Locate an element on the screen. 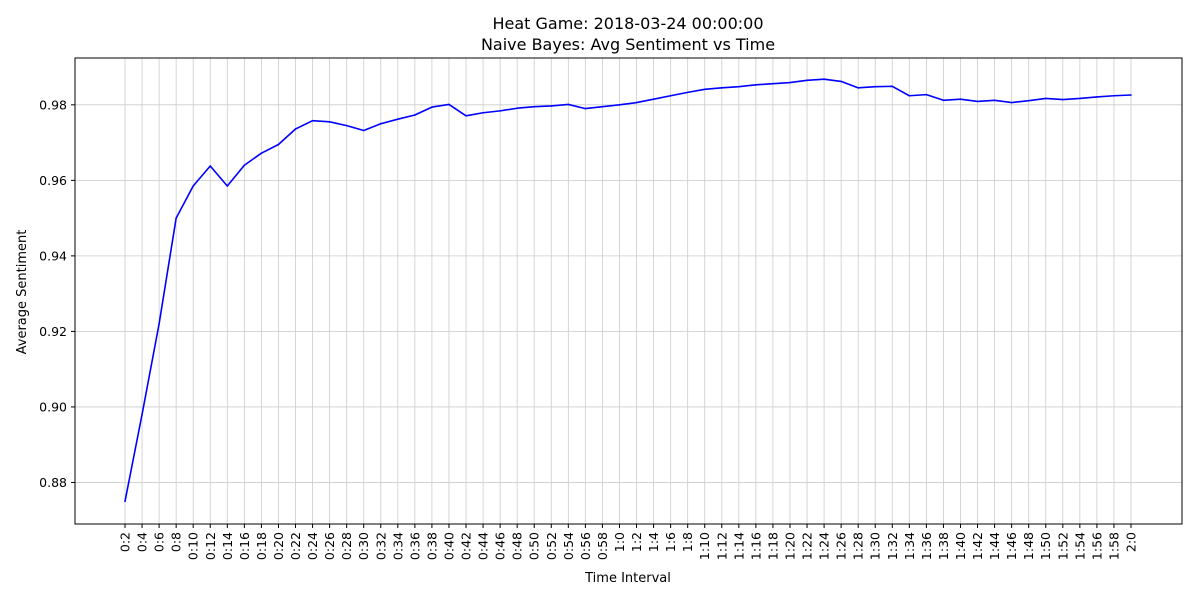 This screenshot has width=1200, height=600. x-tick-label: 0:18 is located at coordinates (261, 546).